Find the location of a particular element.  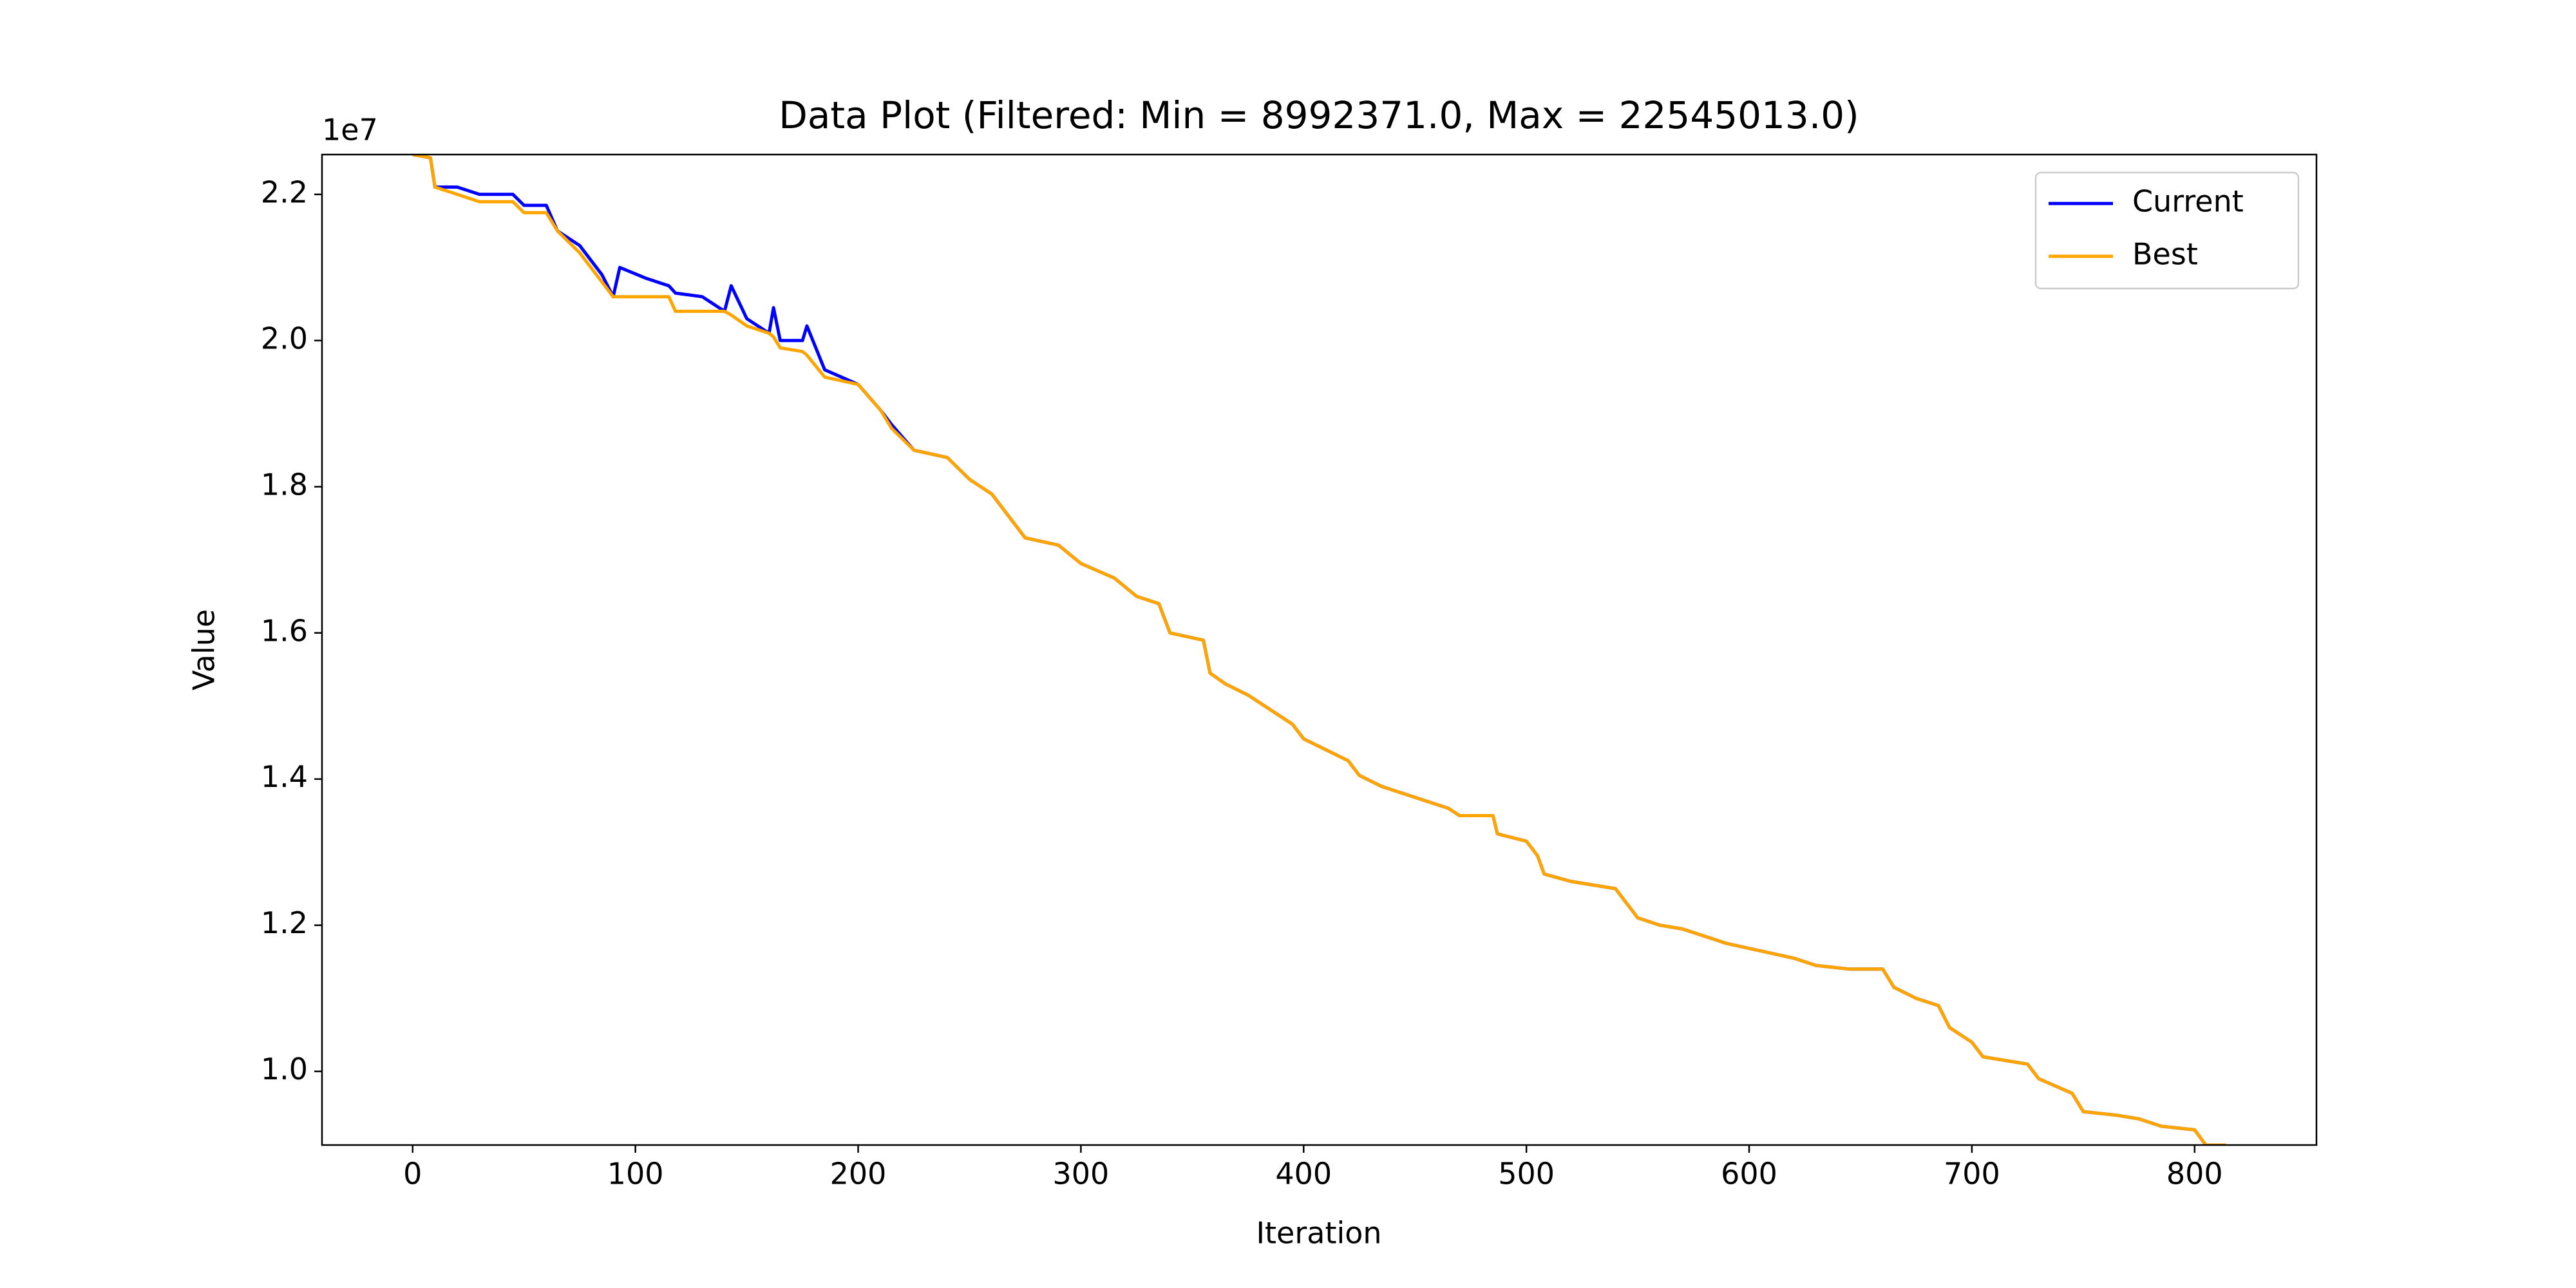

y-offset-label: 1e7 is located at coordinates (350, 130).